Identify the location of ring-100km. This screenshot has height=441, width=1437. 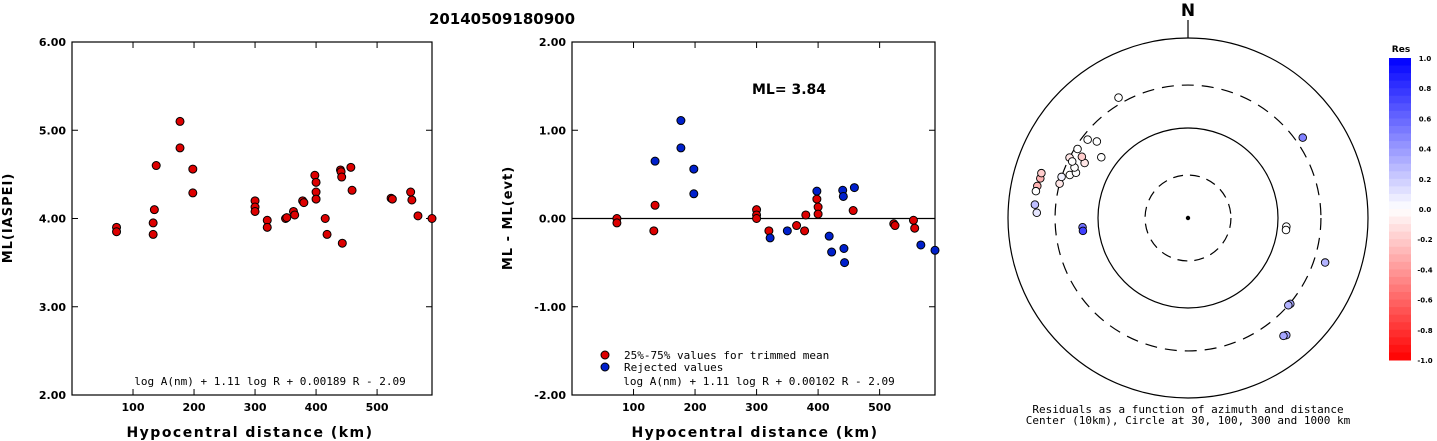
(1188, 218).